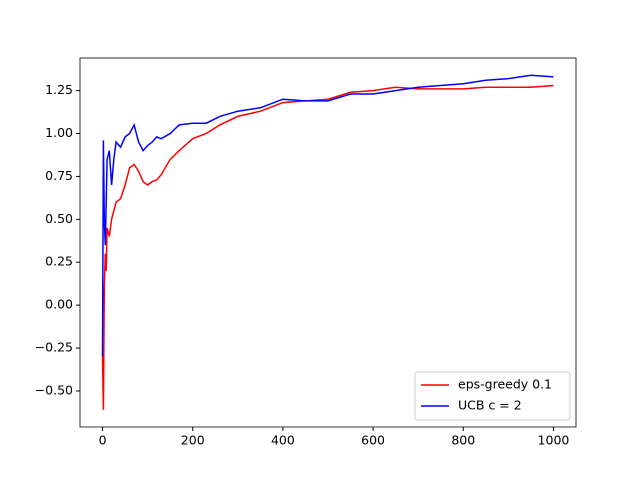 Image resolution: width=640 pixels, height=480 pixels. Describe the element at coordinates (59, 132) in the screenshot. I see `y-tick-label: 1.00` at that location.